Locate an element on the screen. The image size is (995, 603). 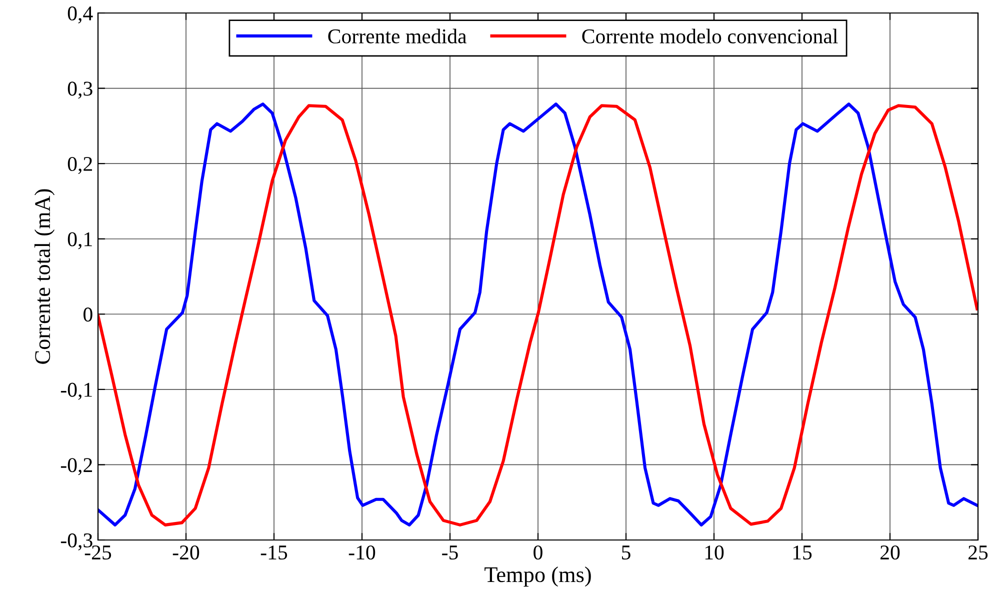
y-tick-label: 0,4 is located at coordinates (80, 15).